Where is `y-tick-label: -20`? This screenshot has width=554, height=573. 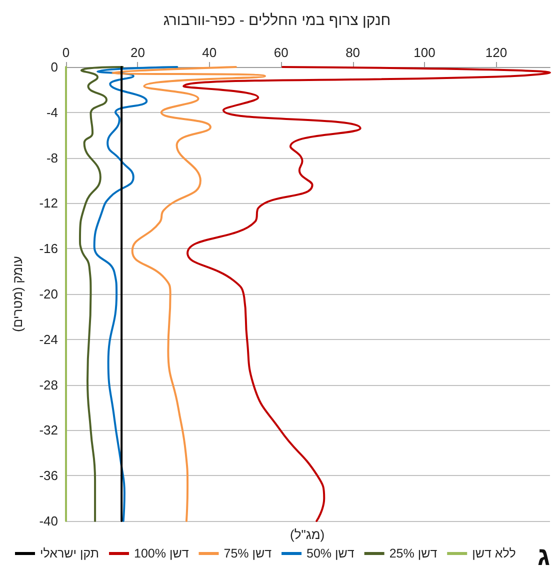
y-tick-label: -20 is located at coordinates (48, 294).